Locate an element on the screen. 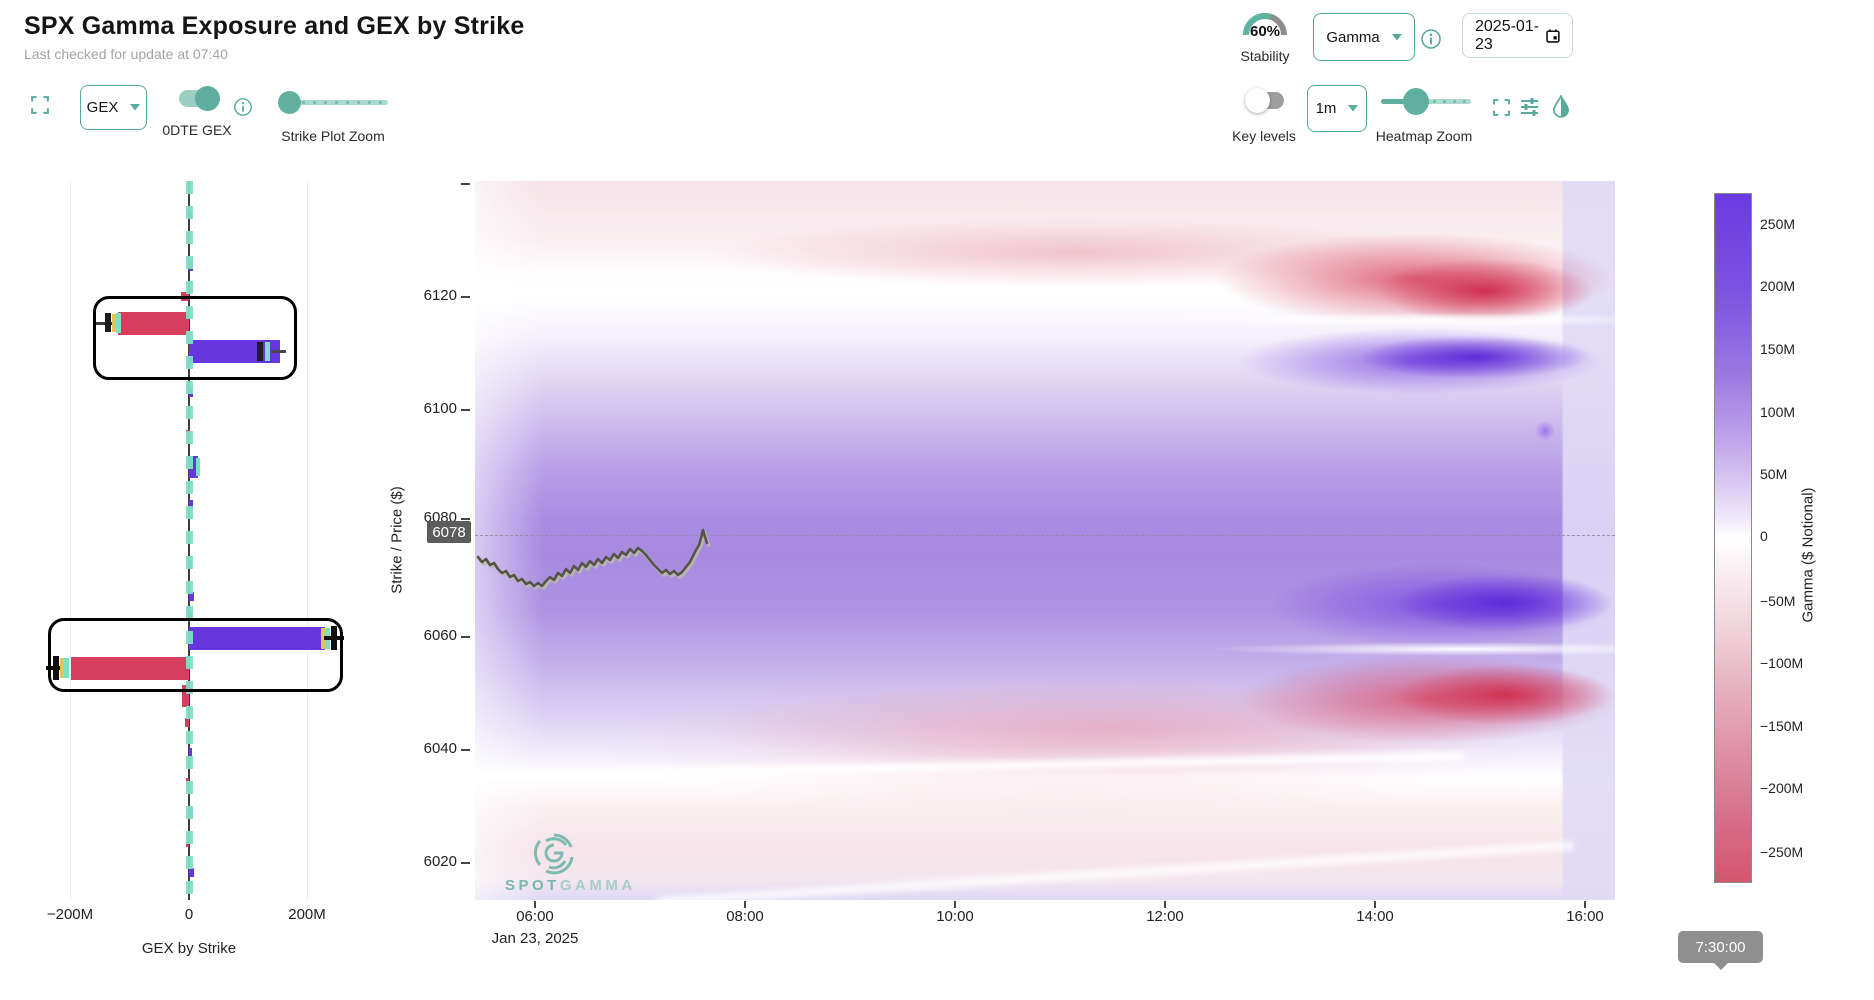 The image size is (1874, 1000). gex-zero-dashed-overlay is located at coordinates (189, 540).